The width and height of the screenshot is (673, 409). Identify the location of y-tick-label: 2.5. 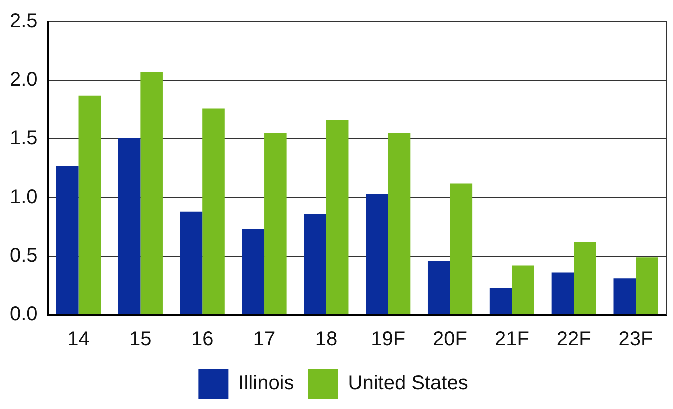
(24, 21).